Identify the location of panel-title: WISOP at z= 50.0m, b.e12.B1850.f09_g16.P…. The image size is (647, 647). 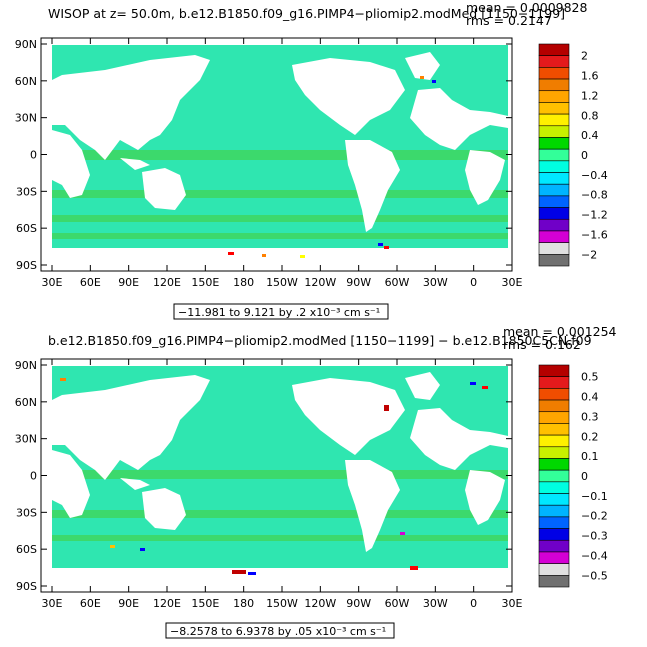
(306, 13).